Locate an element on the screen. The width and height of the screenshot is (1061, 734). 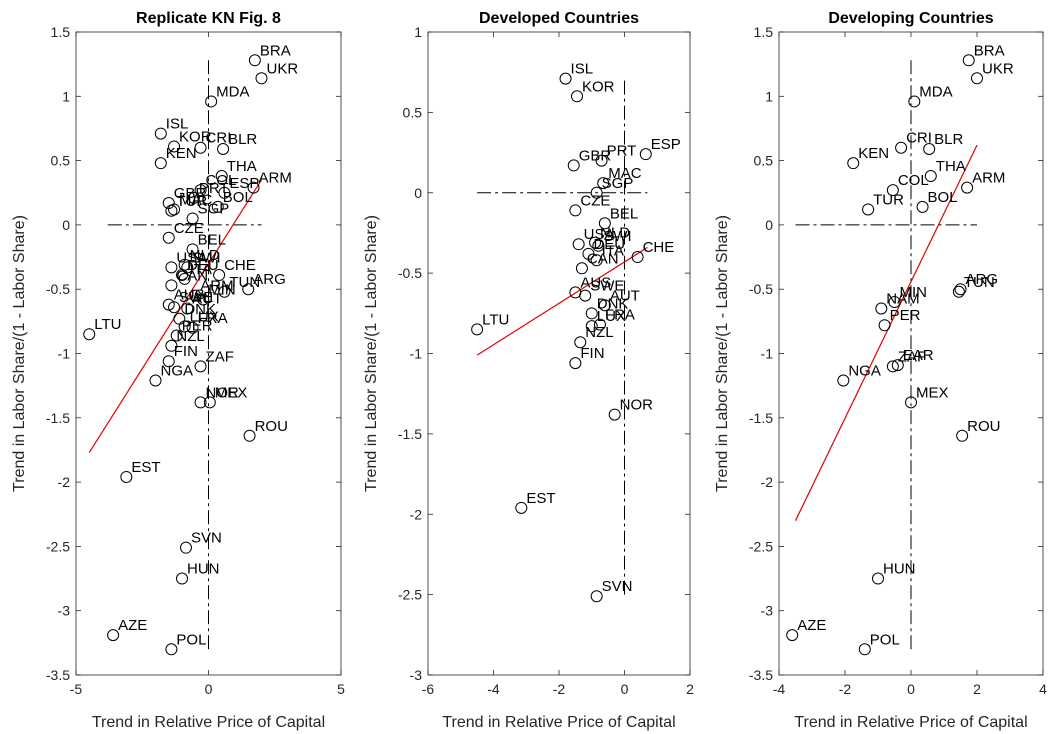
point-label-fin: FIN is located at coordinates (186, 351).